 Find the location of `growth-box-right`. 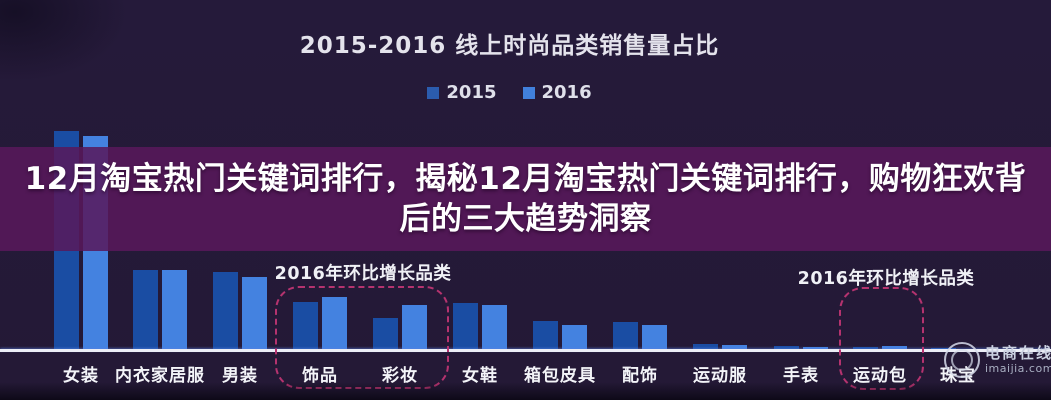

growth-box-right is located at coordinates (881, 338).